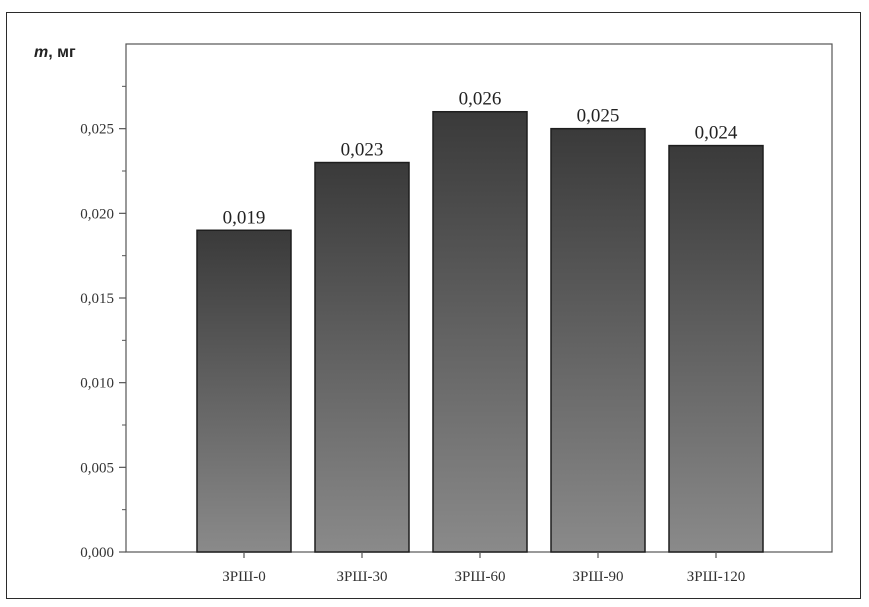 The width and height of the screenshot is (869, 607). Describe the element at coordinates (62, 52) in the screenshot. I see `y-axis-unit: , мг` at that location.